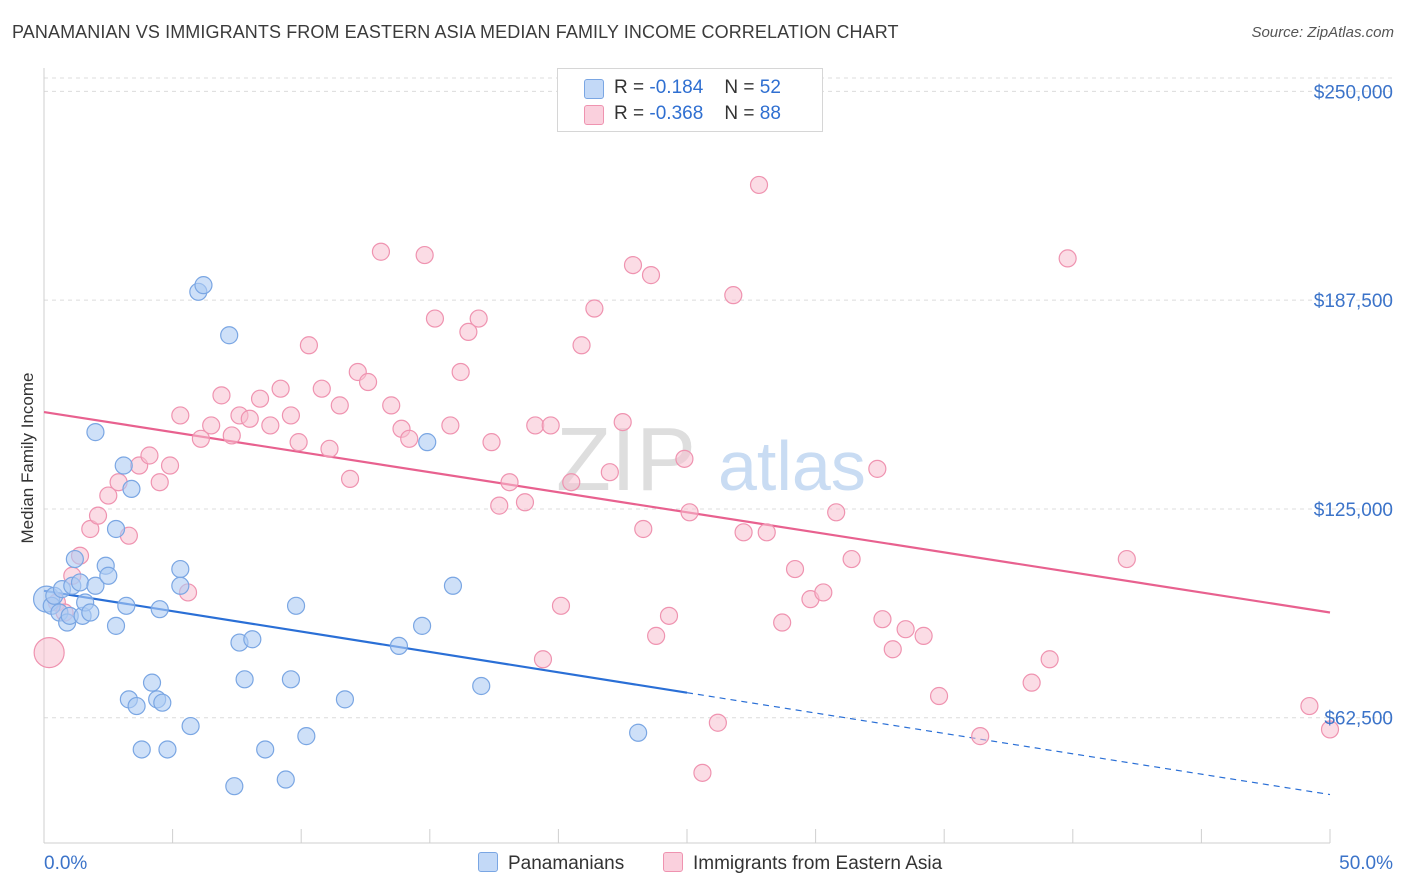 Image resolution: width=1406 pixels, height=892 pixels. What do you see at coordinates (802, 863) in the screenshot?
I see `bottom-legend-eastern-asia: Immigrants from Eastern Asia` at bounding box center [802, 863].